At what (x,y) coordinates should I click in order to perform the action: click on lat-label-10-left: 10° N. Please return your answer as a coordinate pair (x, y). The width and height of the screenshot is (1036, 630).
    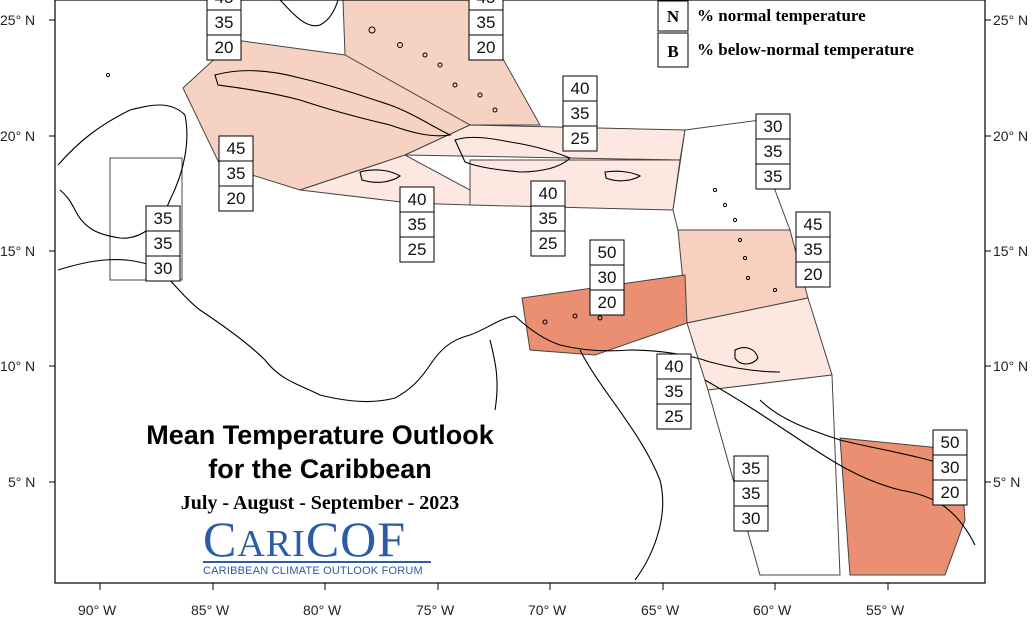
    Looking at the image, I should click on (17, 366).